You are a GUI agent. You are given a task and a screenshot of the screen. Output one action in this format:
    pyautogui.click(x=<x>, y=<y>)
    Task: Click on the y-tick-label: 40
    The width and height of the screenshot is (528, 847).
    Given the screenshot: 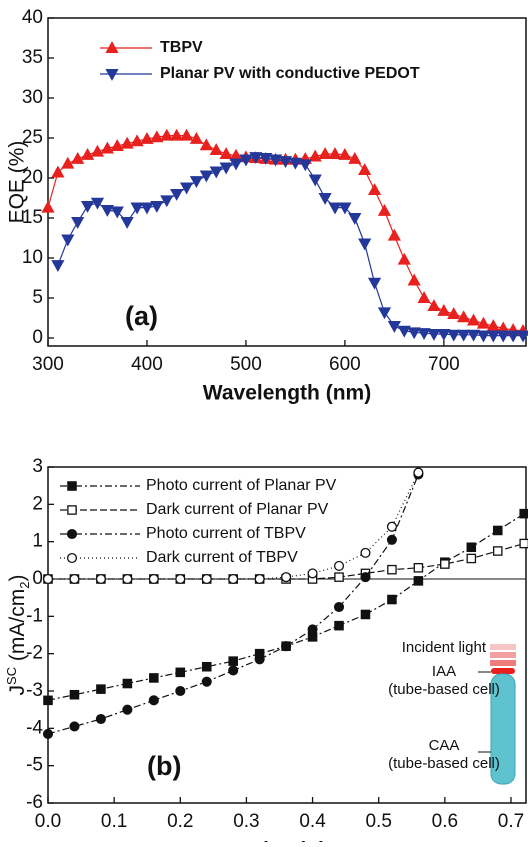 What is the action you would take?
    pyautogui.click(x=32, y=17)
    